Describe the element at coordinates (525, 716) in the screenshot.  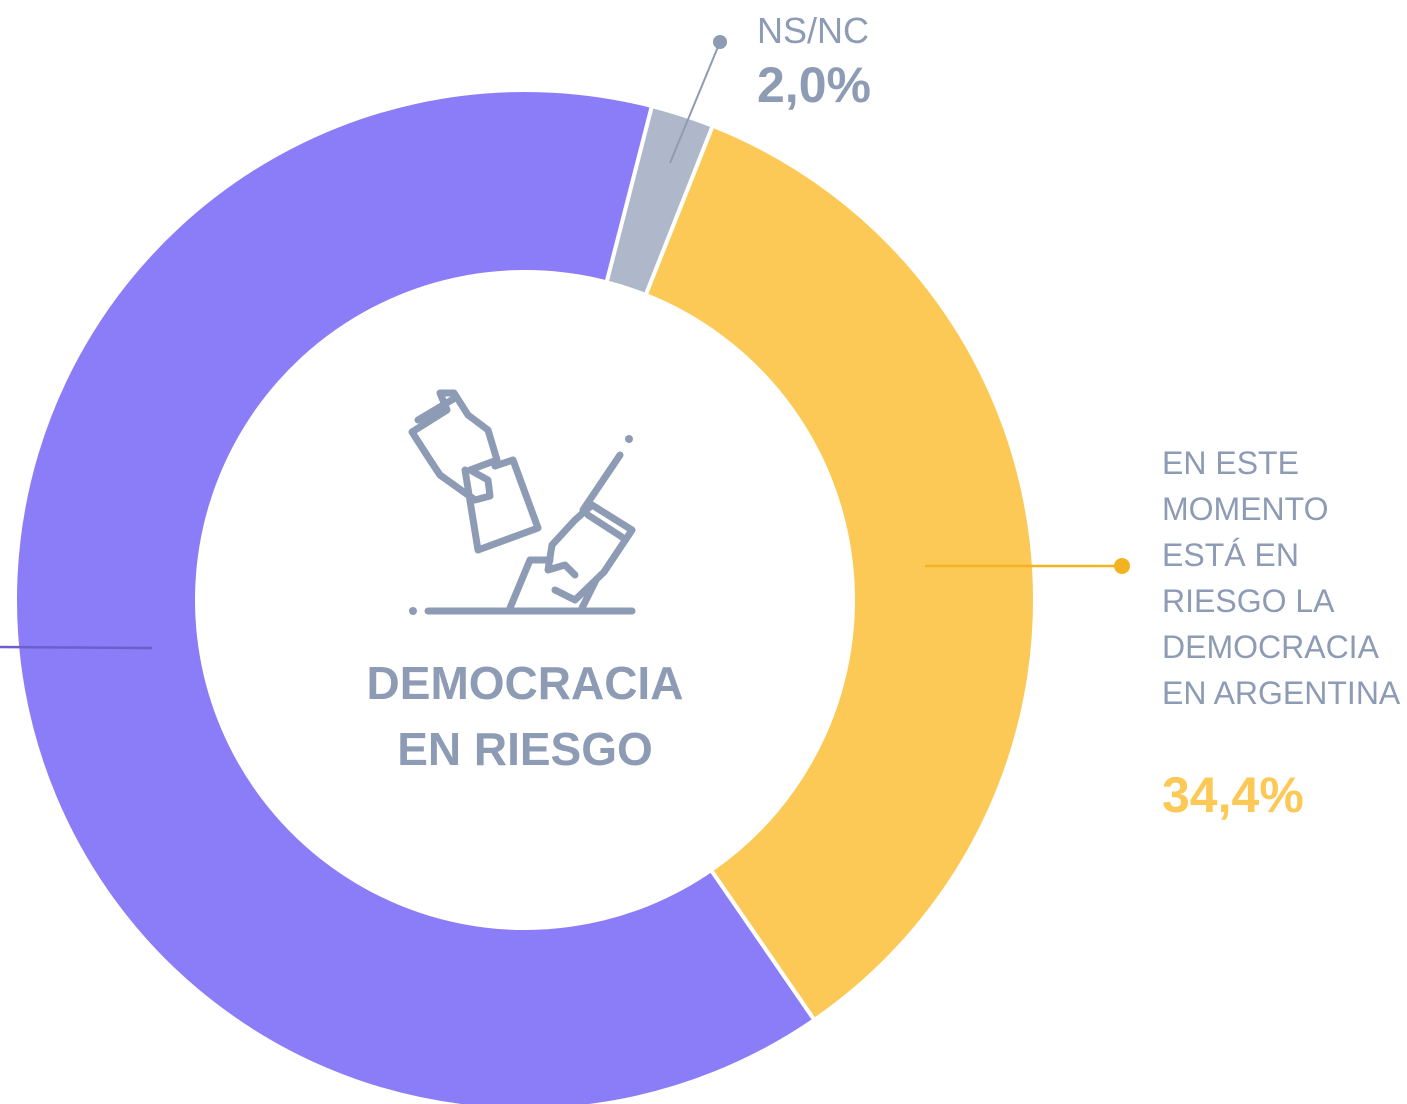
I see `chart-title: DEMOCRACIA EN RIESGO` at that location.